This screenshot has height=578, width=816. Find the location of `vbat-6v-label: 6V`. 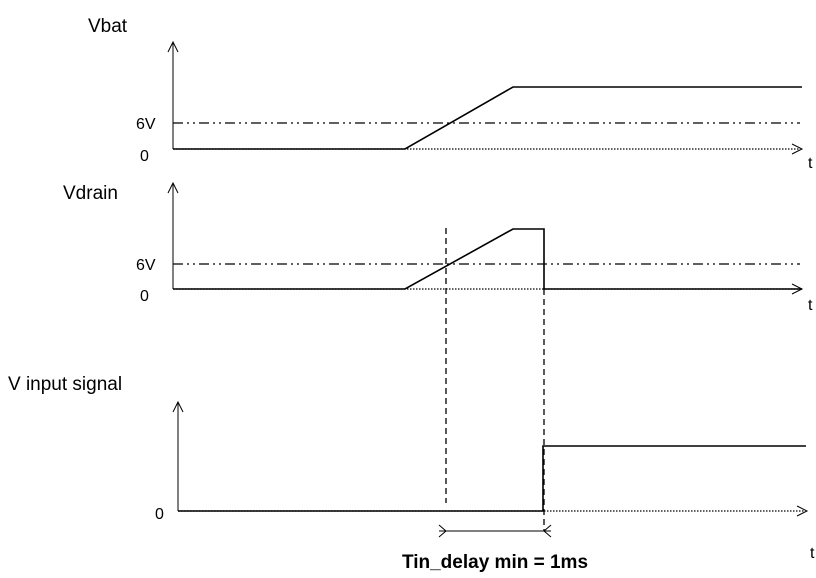

vbat-6v-label: 6V is located at coordinates (146, 124).